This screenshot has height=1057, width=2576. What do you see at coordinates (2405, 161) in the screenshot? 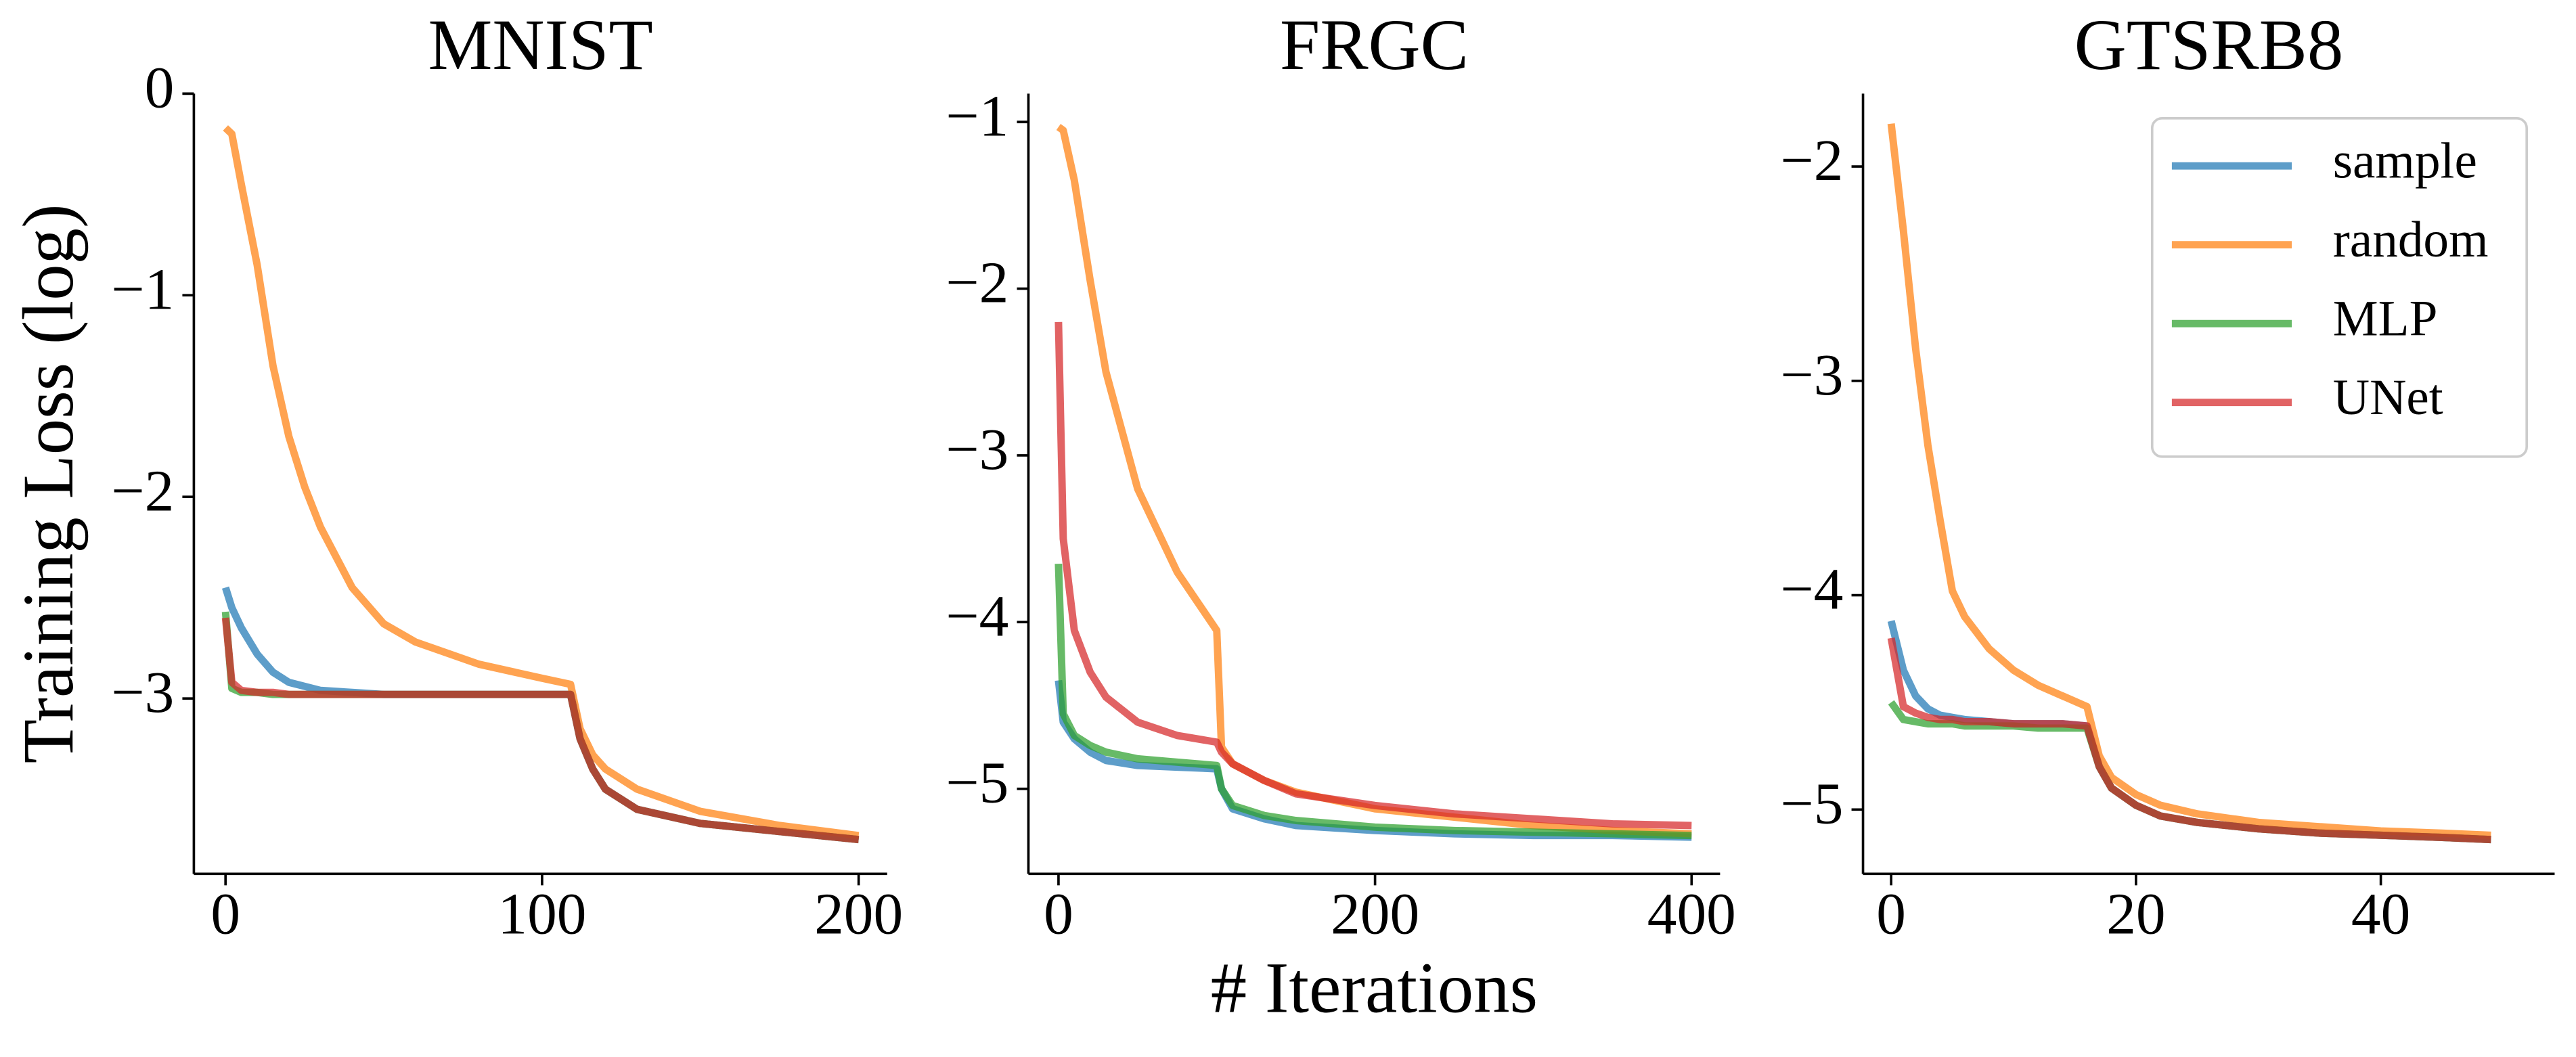
I see `legend-label: sample` at bounding box center [2405, 161].